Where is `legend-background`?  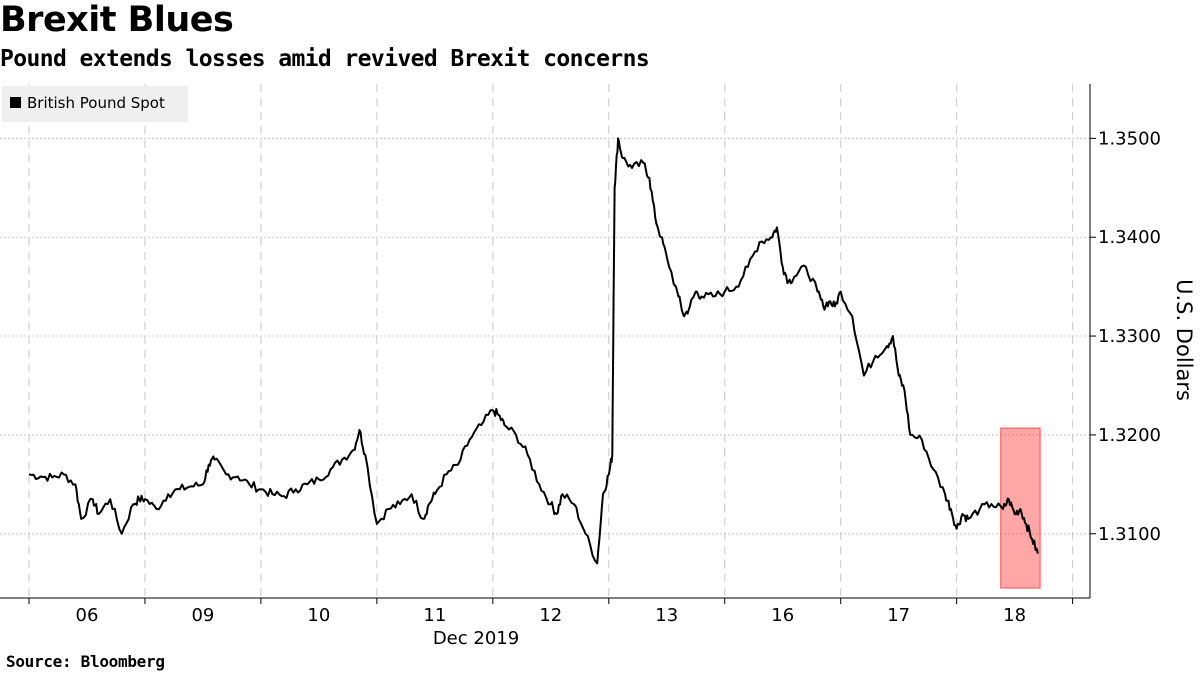
legend-background is located at coordinates (95, 104).